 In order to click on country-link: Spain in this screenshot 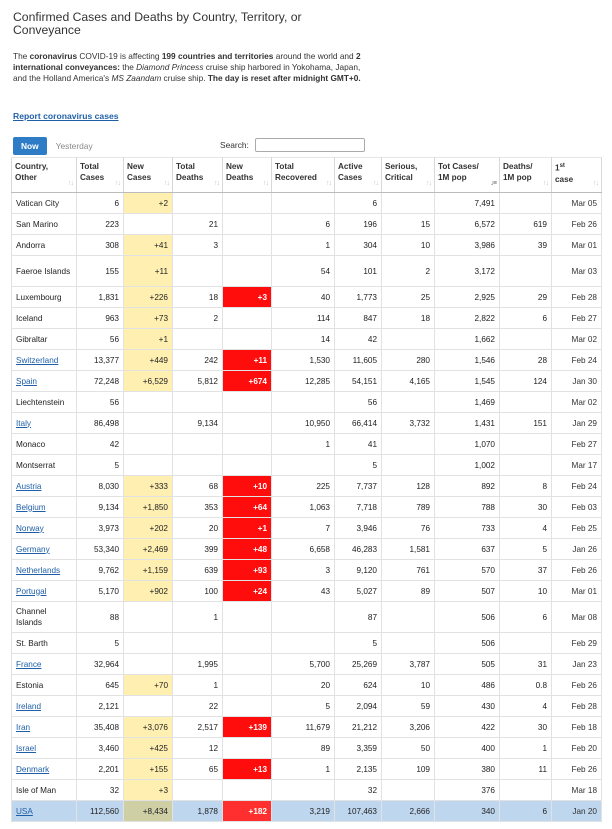, I will do `click(26, 381)`.